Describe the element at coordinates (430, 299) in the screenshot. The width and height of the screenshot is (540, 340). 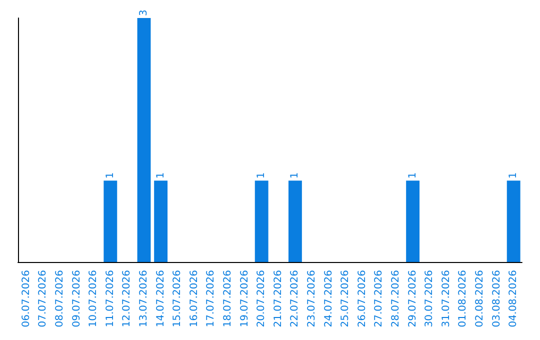
I see `x-tick-label: 30.07.2026` at that location.